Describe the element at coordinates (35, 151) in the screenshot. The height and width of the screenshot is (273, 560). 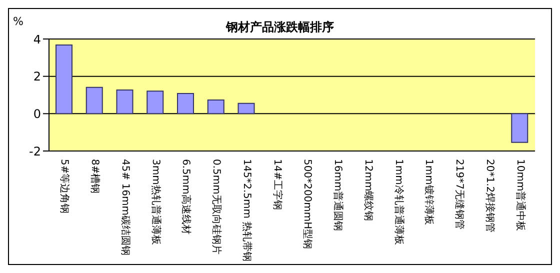
I see `y-tick-label: -2` at that location.